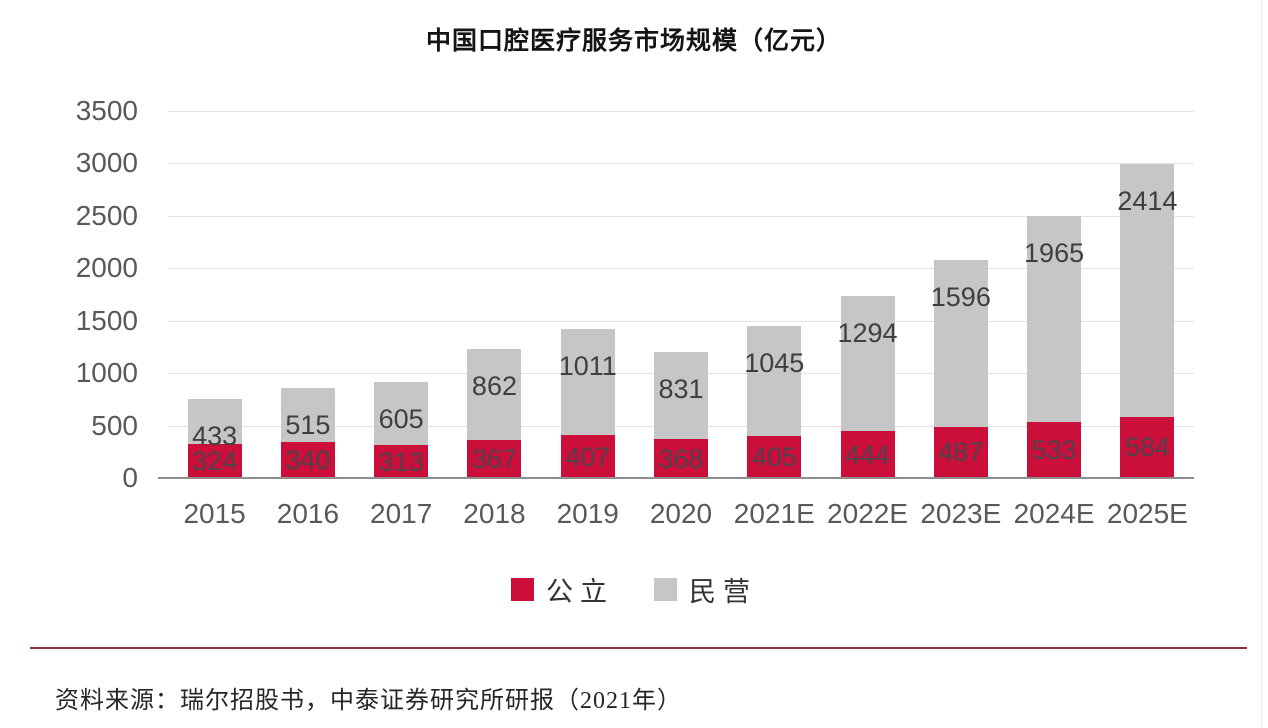 Image resolution: width=1268 pixels, height=728 pixels. I want to click on bar-label-public: 444, so click(868, 454).